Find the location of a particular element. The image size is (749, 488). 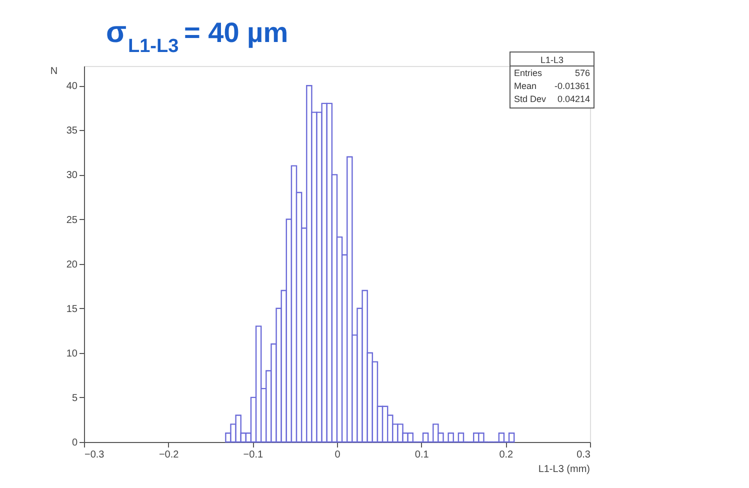

y-tick-label: 25 is located at coordinates (72, 220).